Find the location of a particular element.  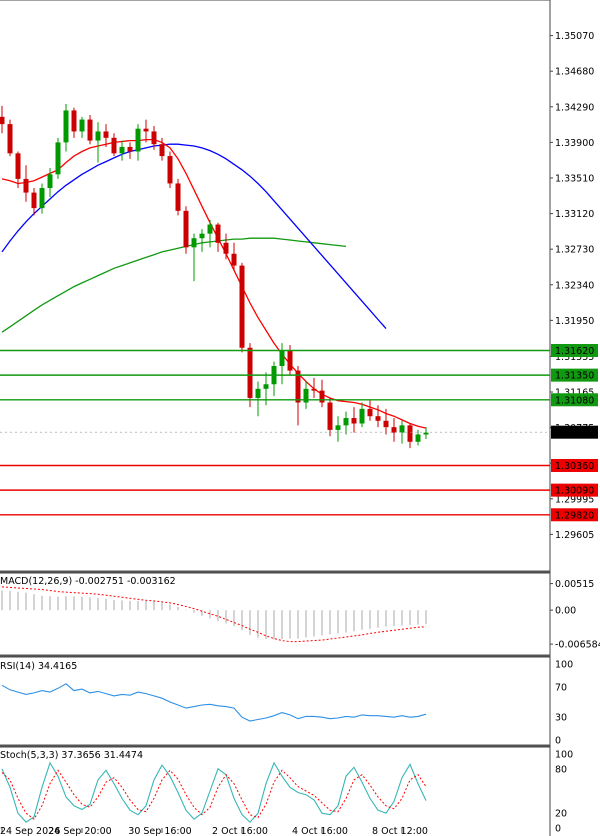

price-tick-label: 1.32340 is located at coordinates (574, 285).